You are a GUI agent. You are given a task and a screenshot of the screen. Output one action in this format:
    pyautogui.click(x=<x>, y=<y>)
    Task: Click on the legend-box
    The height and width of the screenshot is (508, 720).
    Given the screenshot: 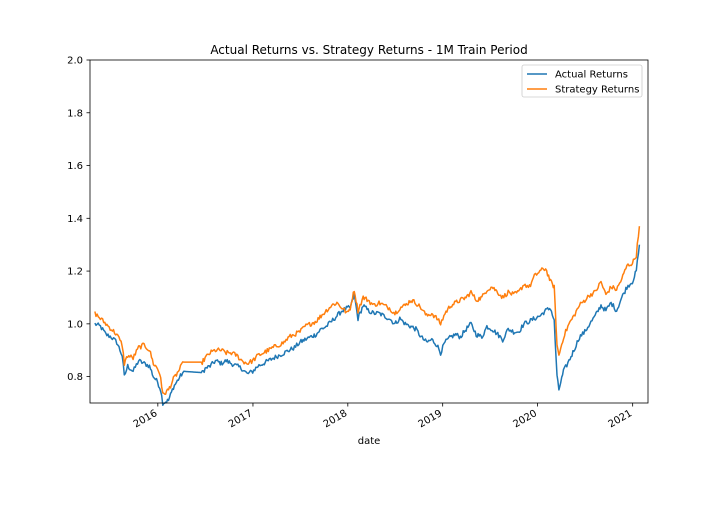 What is the action you would take?
    pyautogui.click(x=582, y=81)
    